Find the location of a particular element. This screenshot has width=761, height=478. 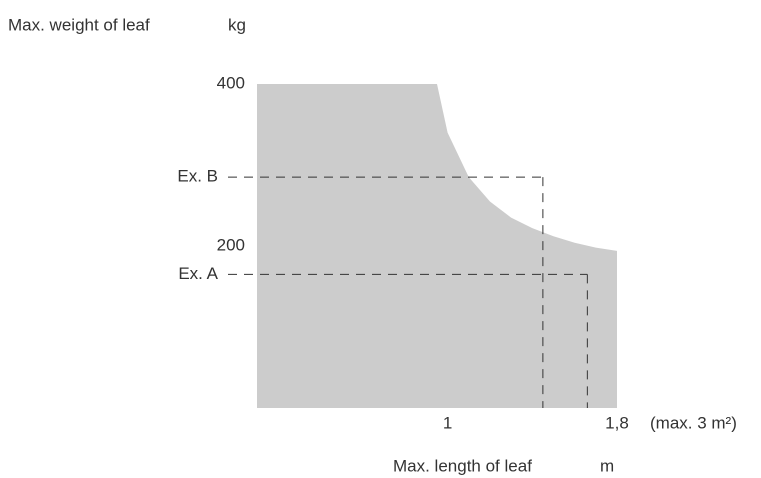

y-axis-title: Max. weight of leaf is located at coordinates (79, 24).